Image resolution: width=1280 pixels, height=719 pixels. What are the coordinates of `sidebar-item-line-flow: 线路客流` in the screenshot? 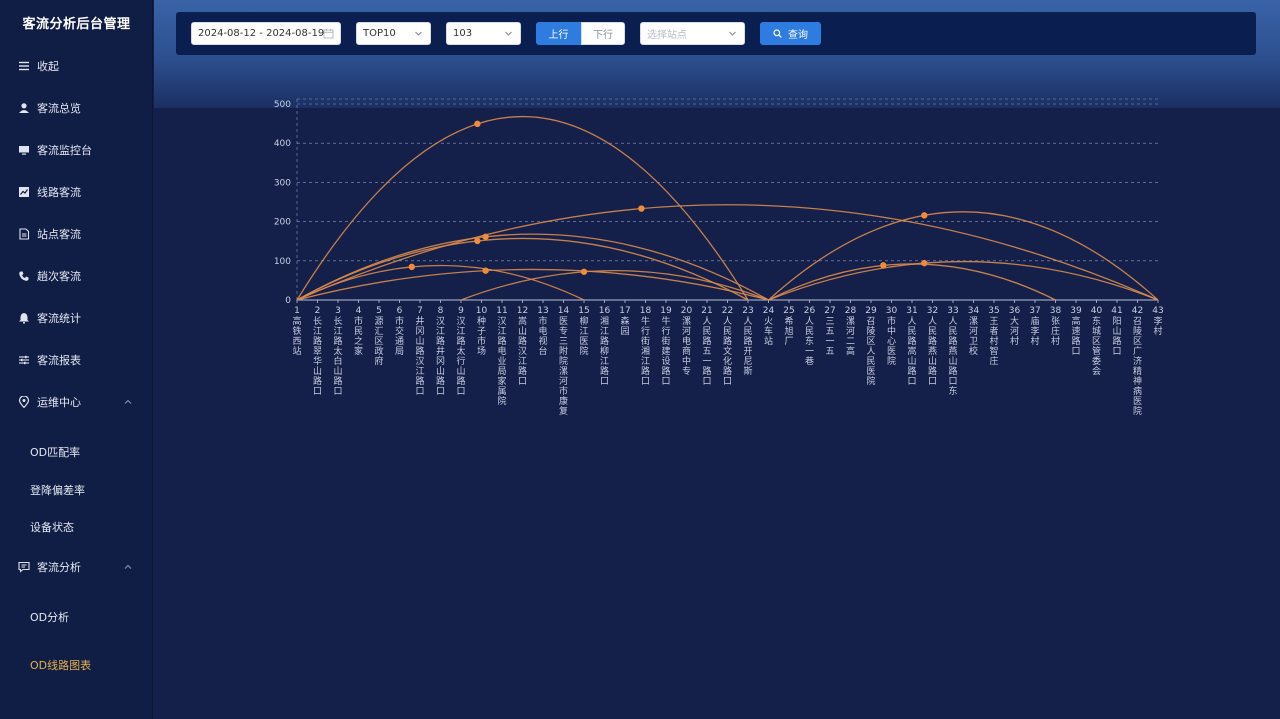 It's located at (76, 192).